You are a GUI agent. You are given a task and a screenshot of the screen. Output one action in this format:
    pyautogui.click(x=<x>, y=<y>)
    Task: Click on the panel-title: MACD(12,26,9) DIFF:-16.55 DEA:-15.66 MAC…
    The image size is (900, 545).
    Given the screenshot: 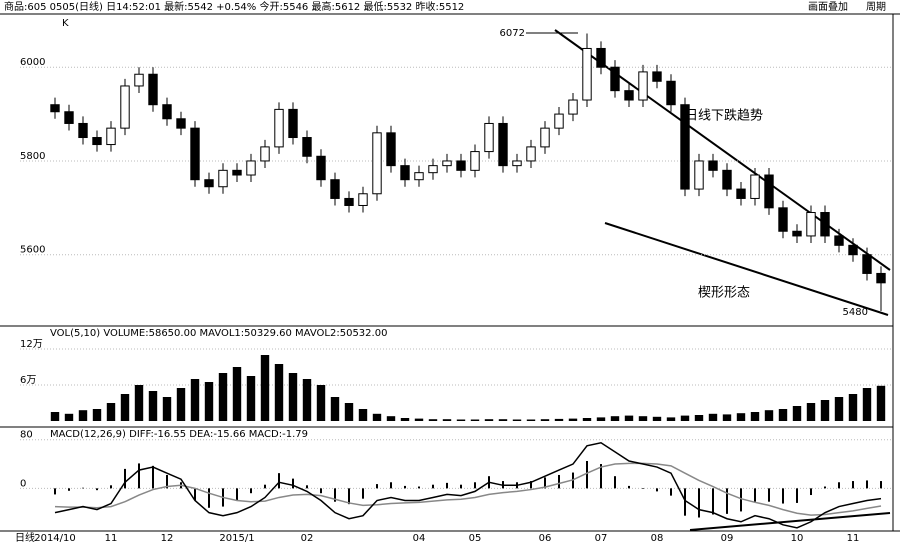 What is the action you would take?
    pyautogui.click(x=179, y=434)
    